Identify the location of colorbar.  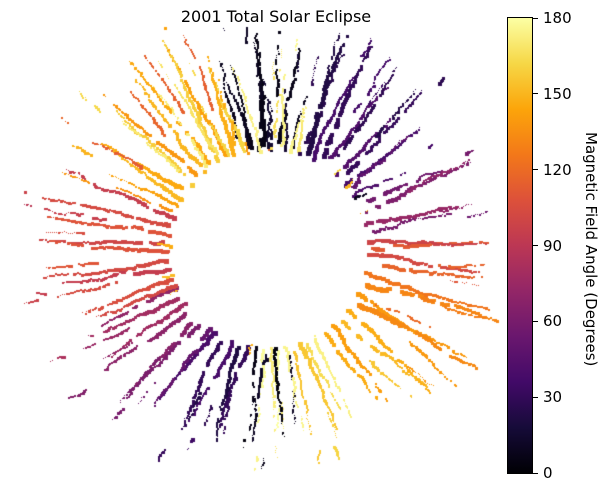
(520, 245).